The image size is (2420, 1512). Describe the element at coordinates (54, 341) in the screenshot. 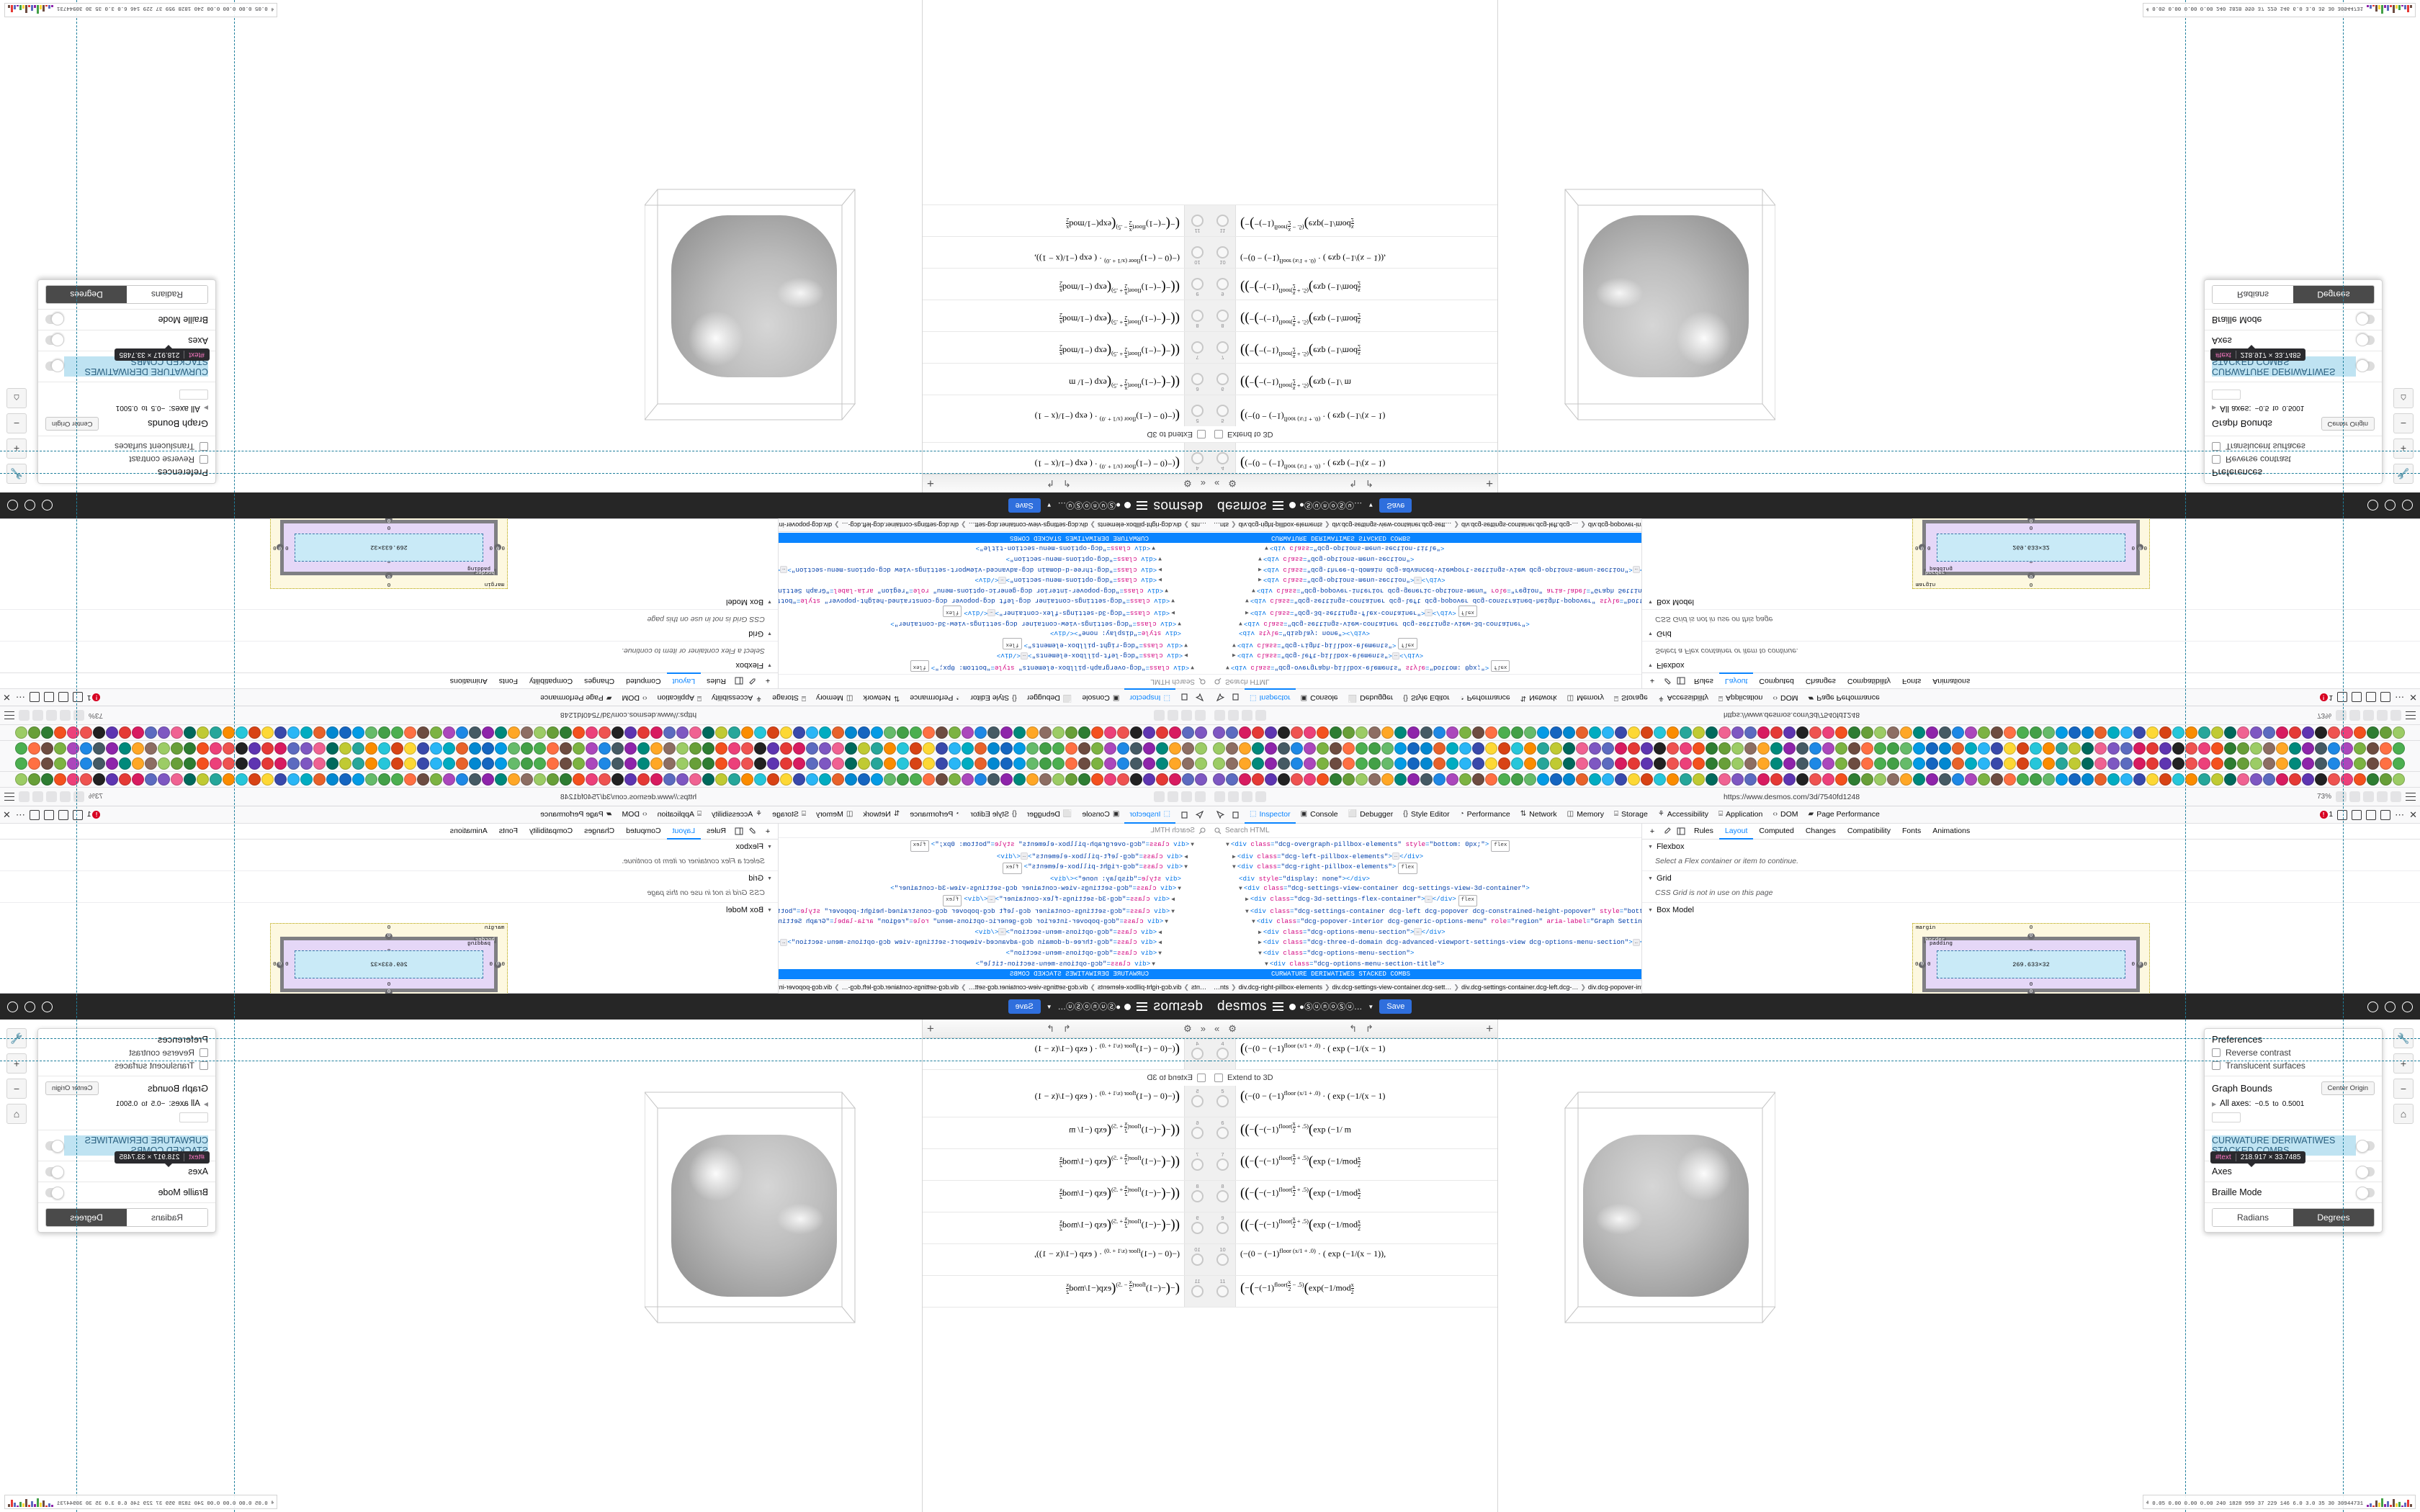

I see `axes-toggle` at that location.